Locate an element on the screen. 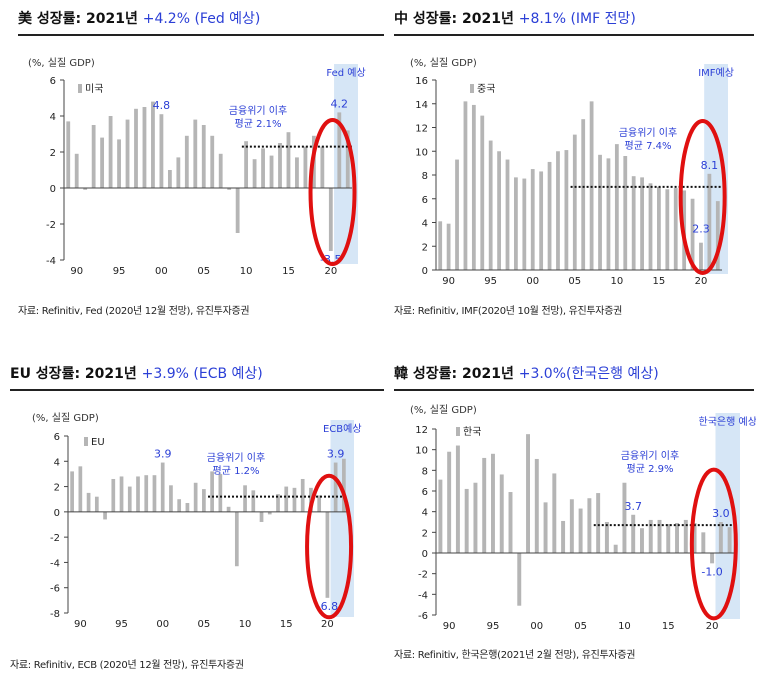  legend-label: EU is located at coordinates (98, 442).